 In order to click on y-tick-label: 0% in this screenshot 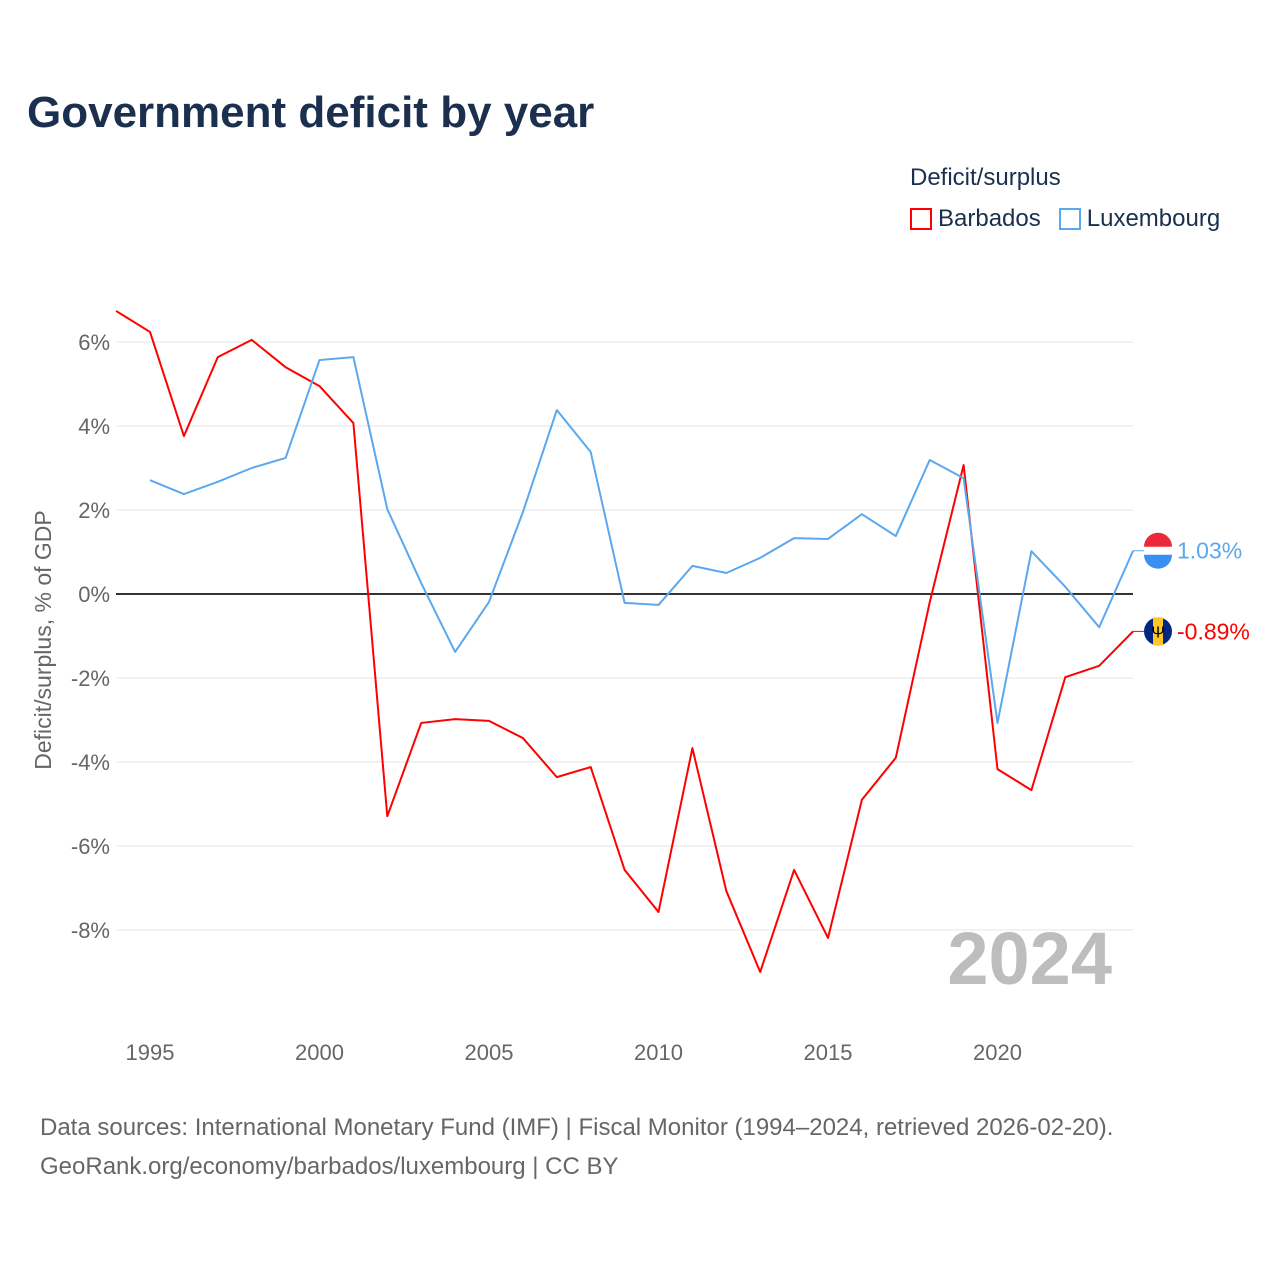, I will do `click(94, 594)`.